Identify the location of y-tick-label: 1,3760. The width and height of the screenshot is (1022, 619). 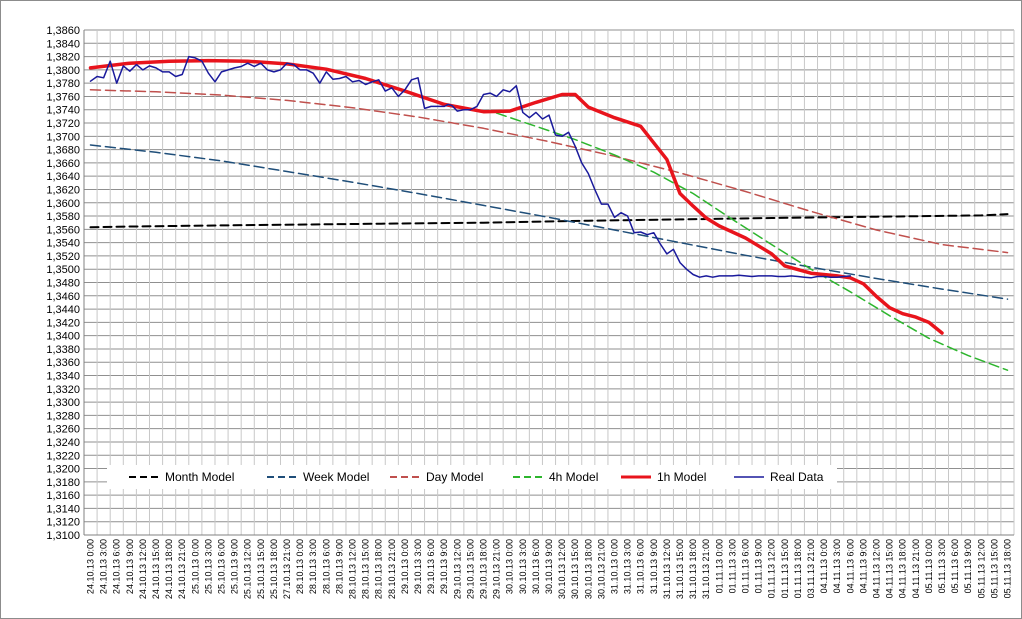
(63, 97).